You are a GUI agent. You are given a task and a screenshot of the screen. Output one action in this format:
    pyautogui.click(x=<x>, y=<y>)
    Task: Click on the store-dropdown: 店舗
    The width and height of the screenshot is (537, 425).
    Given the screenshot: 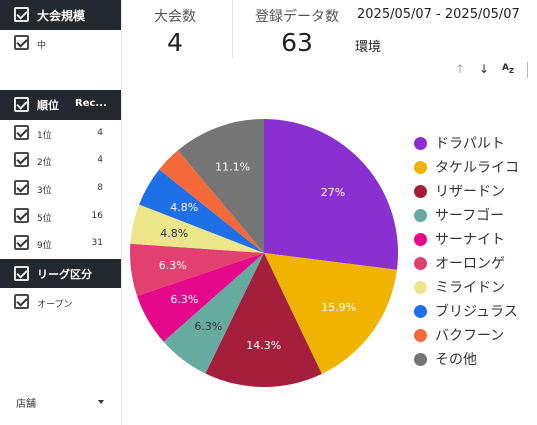 What is the action you would take?
    pyautogui.click(x=60, y=402)
    